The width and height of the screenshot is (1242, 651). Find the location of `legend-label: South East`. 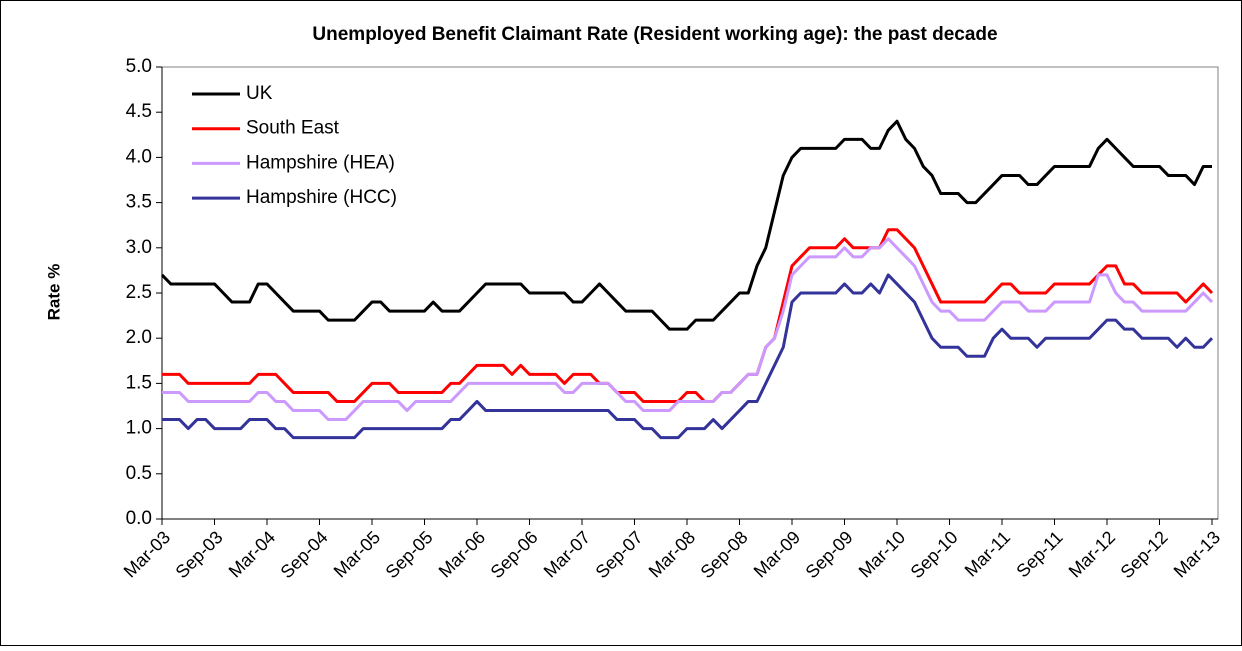

legend-label: South East is located at coordinates (293, 128).